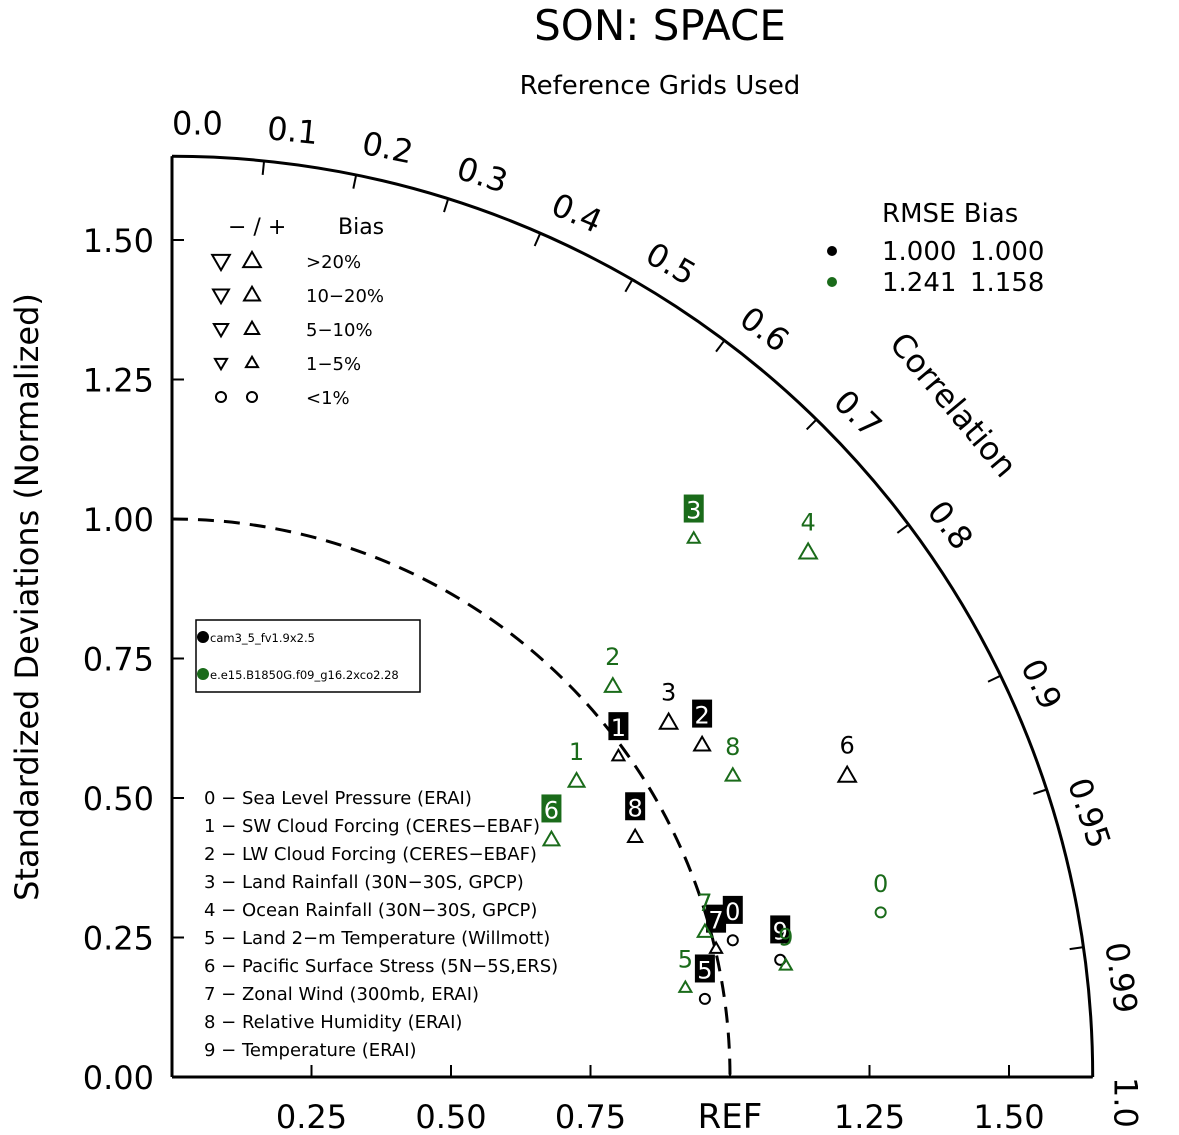 This screenshot has width=1179, height=1135. Describe the element at coordinates (732, 912) in the screenshot. I see `data-label: 0` at that location.